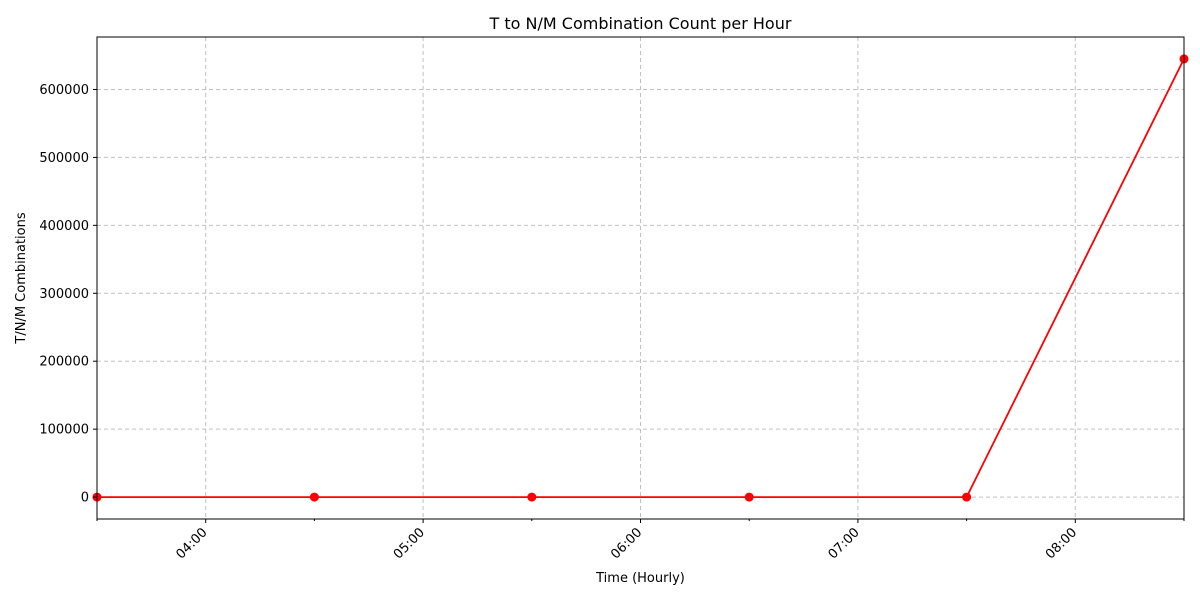 The width and height of the screenshot is (1200, 604). What do you see at coordinates (21, 278) in the screenshot?
I see `y-axis-label: T/N/M Combinations` at bounding box center [21, 278].